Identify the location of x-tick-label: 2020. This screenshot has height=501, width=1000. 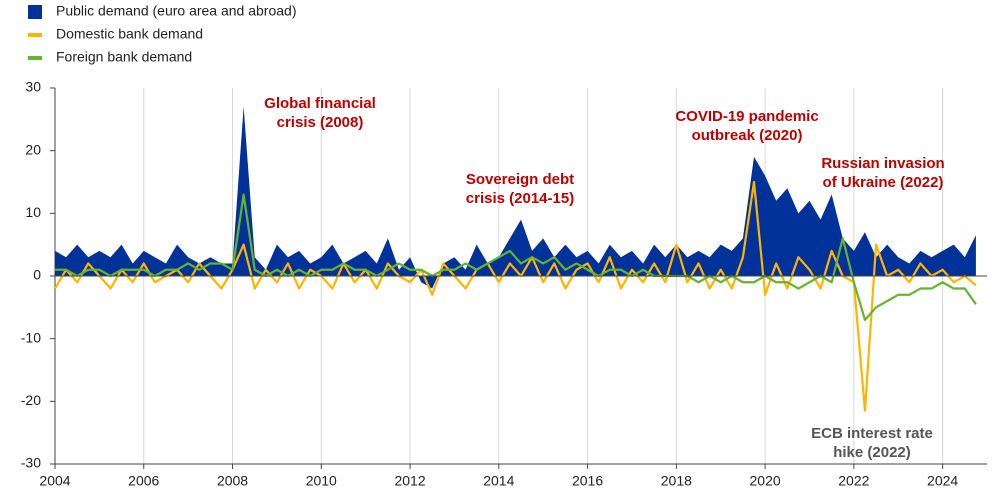
(765, 481).